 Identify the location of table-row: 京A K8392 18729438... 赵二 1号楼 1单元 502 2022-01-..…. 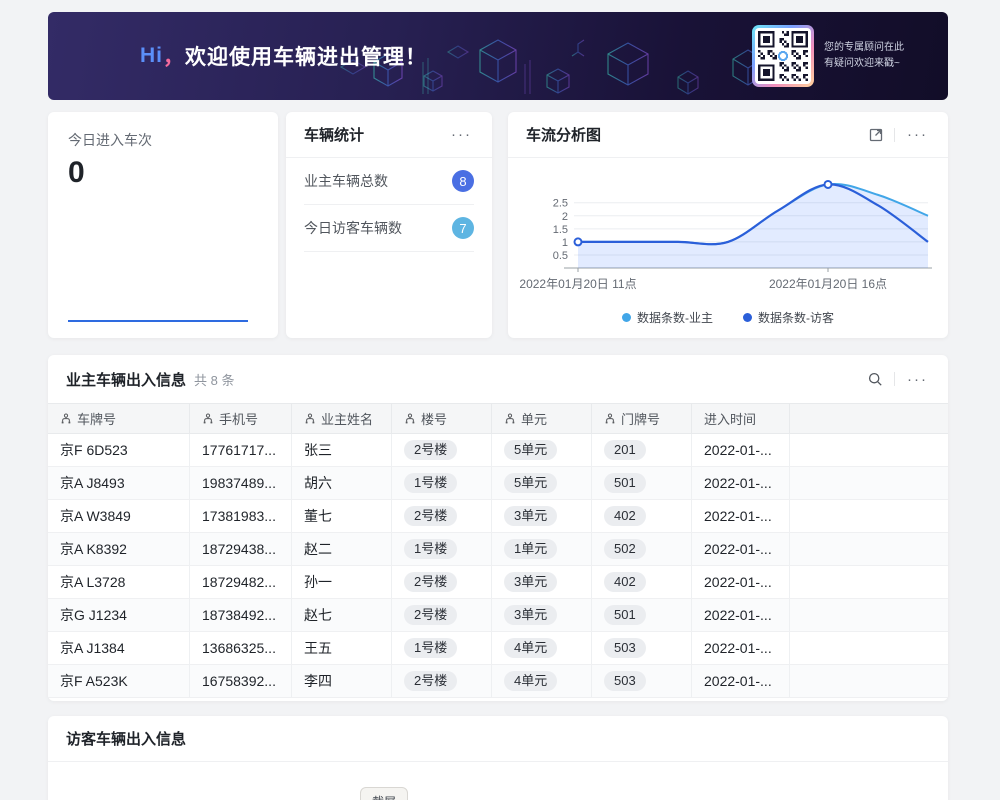
(498, 549).